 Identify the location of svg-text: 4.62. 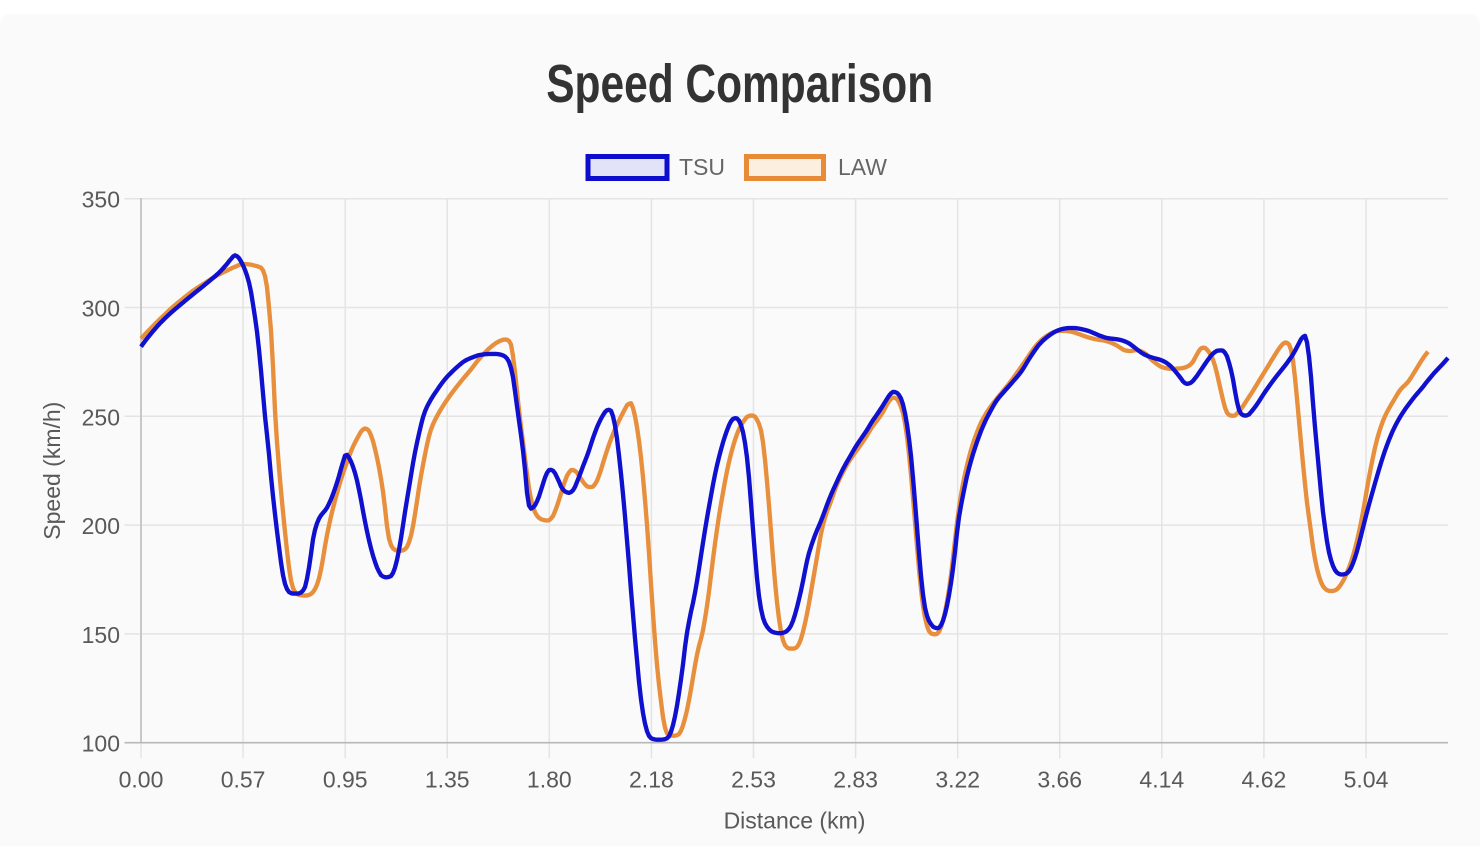
(1264, 780).